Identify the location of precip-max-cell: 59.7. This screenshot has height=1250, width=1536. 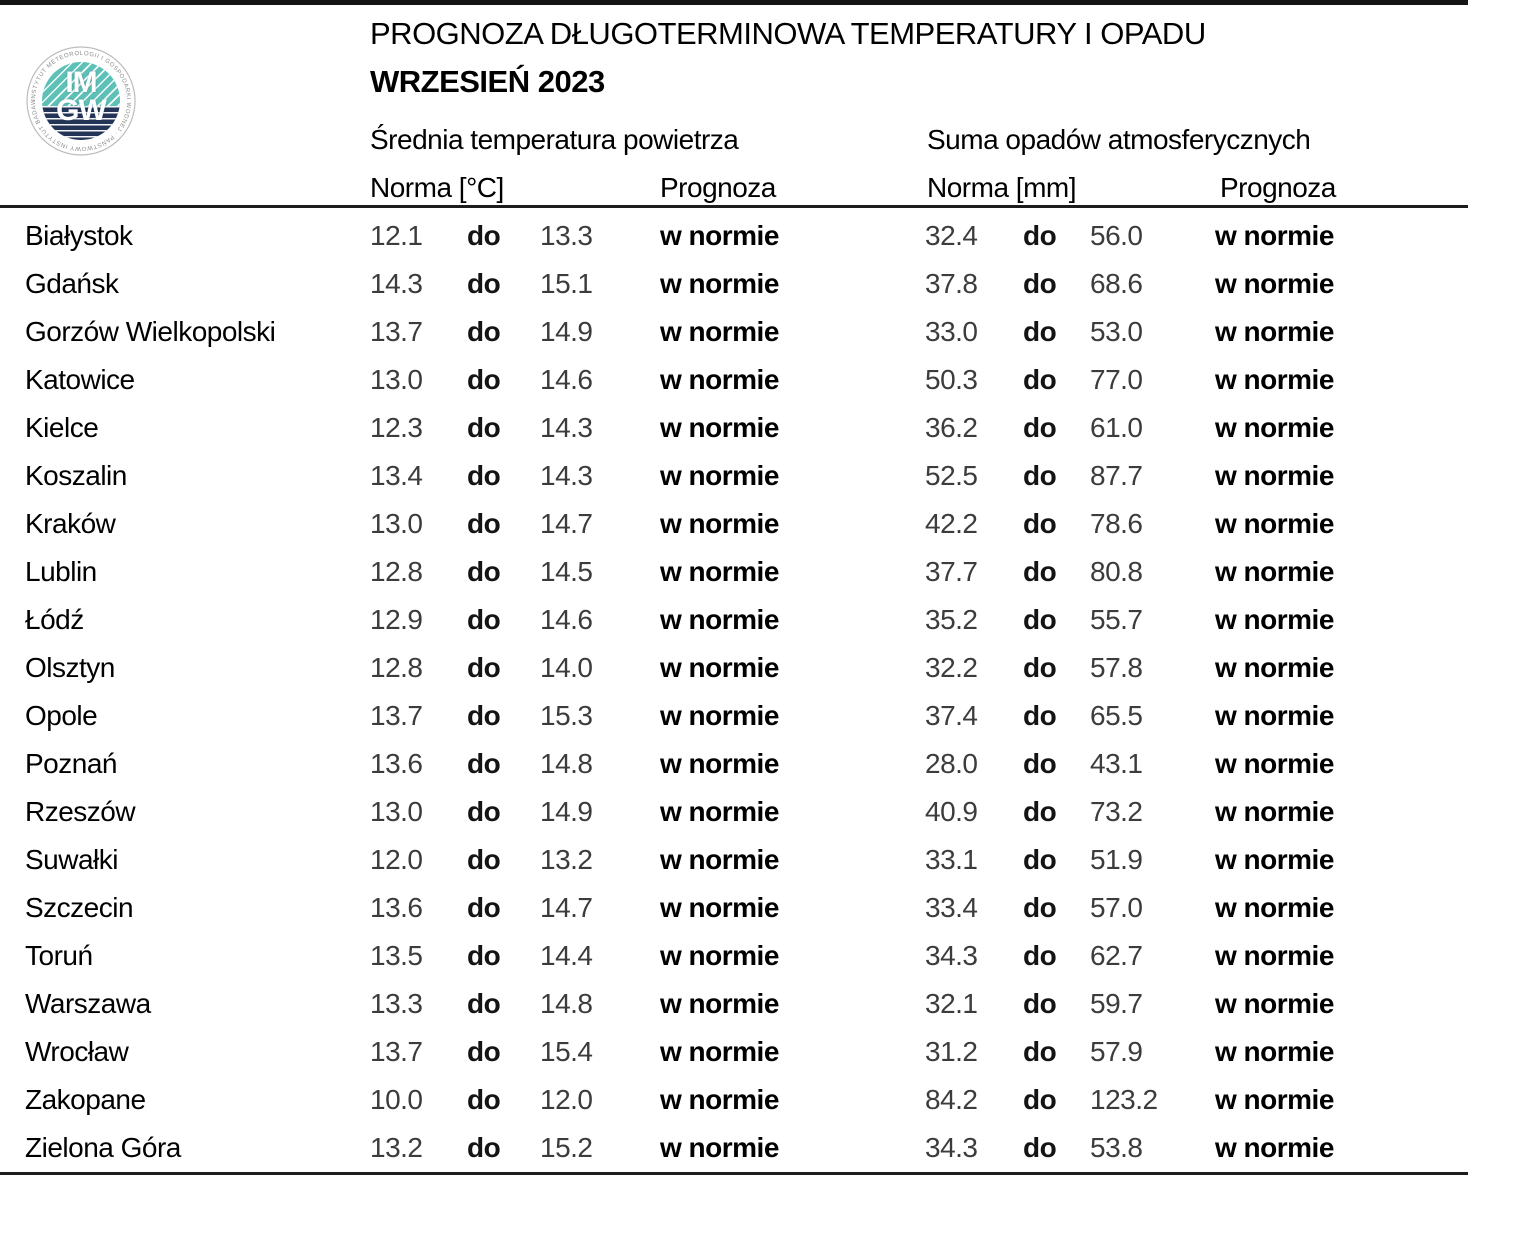
(1116, 1003).